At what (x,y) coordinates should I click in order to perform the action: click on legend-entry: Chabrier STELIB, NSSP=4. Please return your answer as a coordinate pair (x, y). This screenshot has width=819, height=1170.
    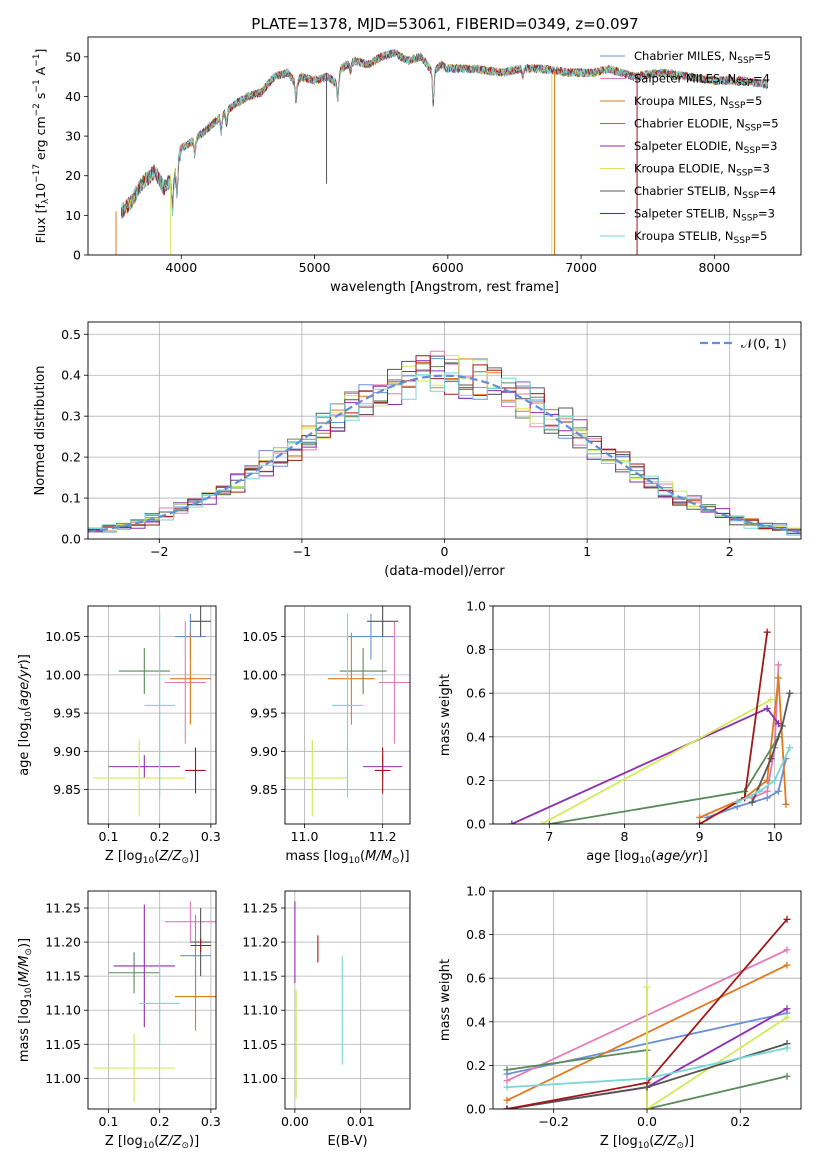
    Looking at the image, I should click on (705, 192).